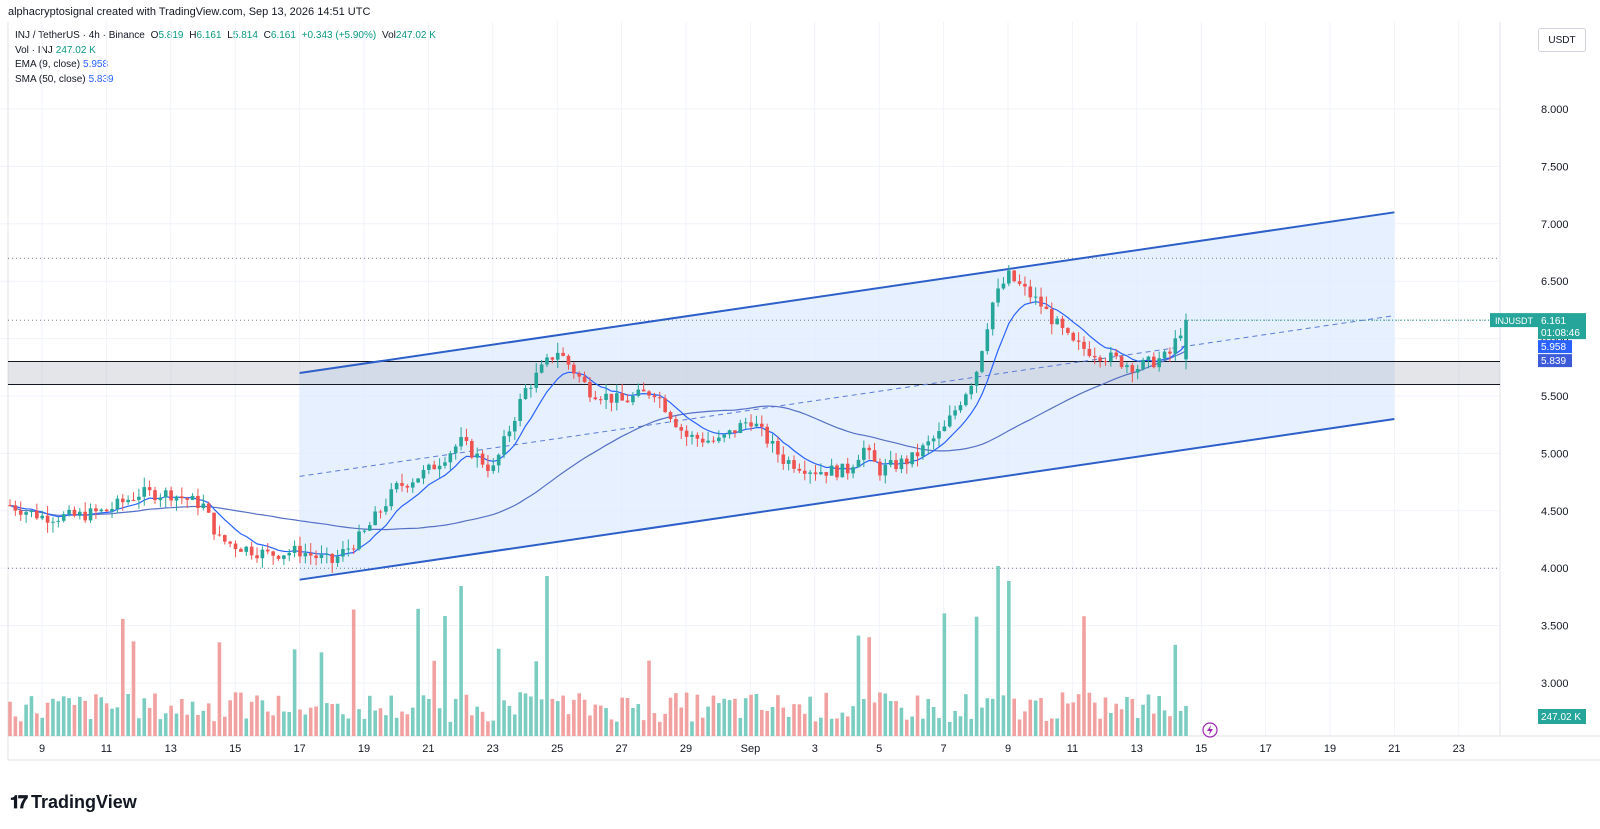  What do you see at coordinates (64, 79) in the screenshot?
I see `legend-sma: SMA (50, close) 5.839` at bounding box center [64, 79].